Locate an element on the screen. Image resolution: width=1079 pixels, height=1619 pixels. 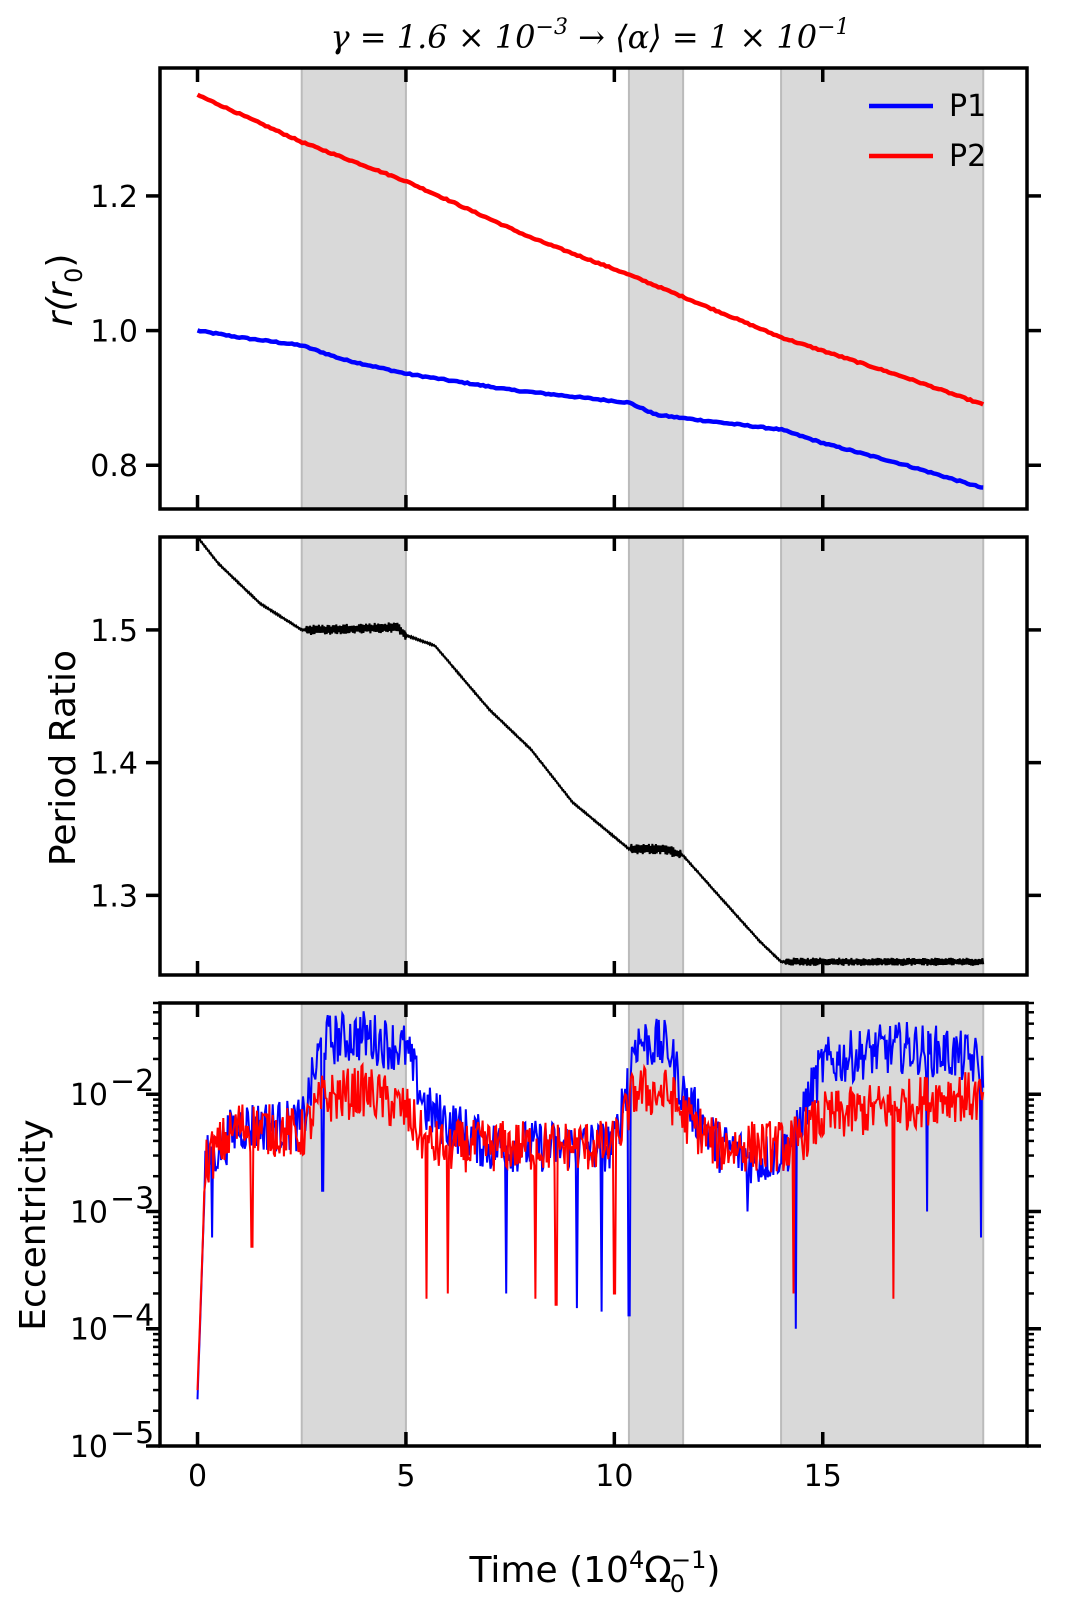
figure-title: γ = 1.6 × 10−3 → ⟨α⟩ = 1 × 10−1 is located at coordinates (589, 35).